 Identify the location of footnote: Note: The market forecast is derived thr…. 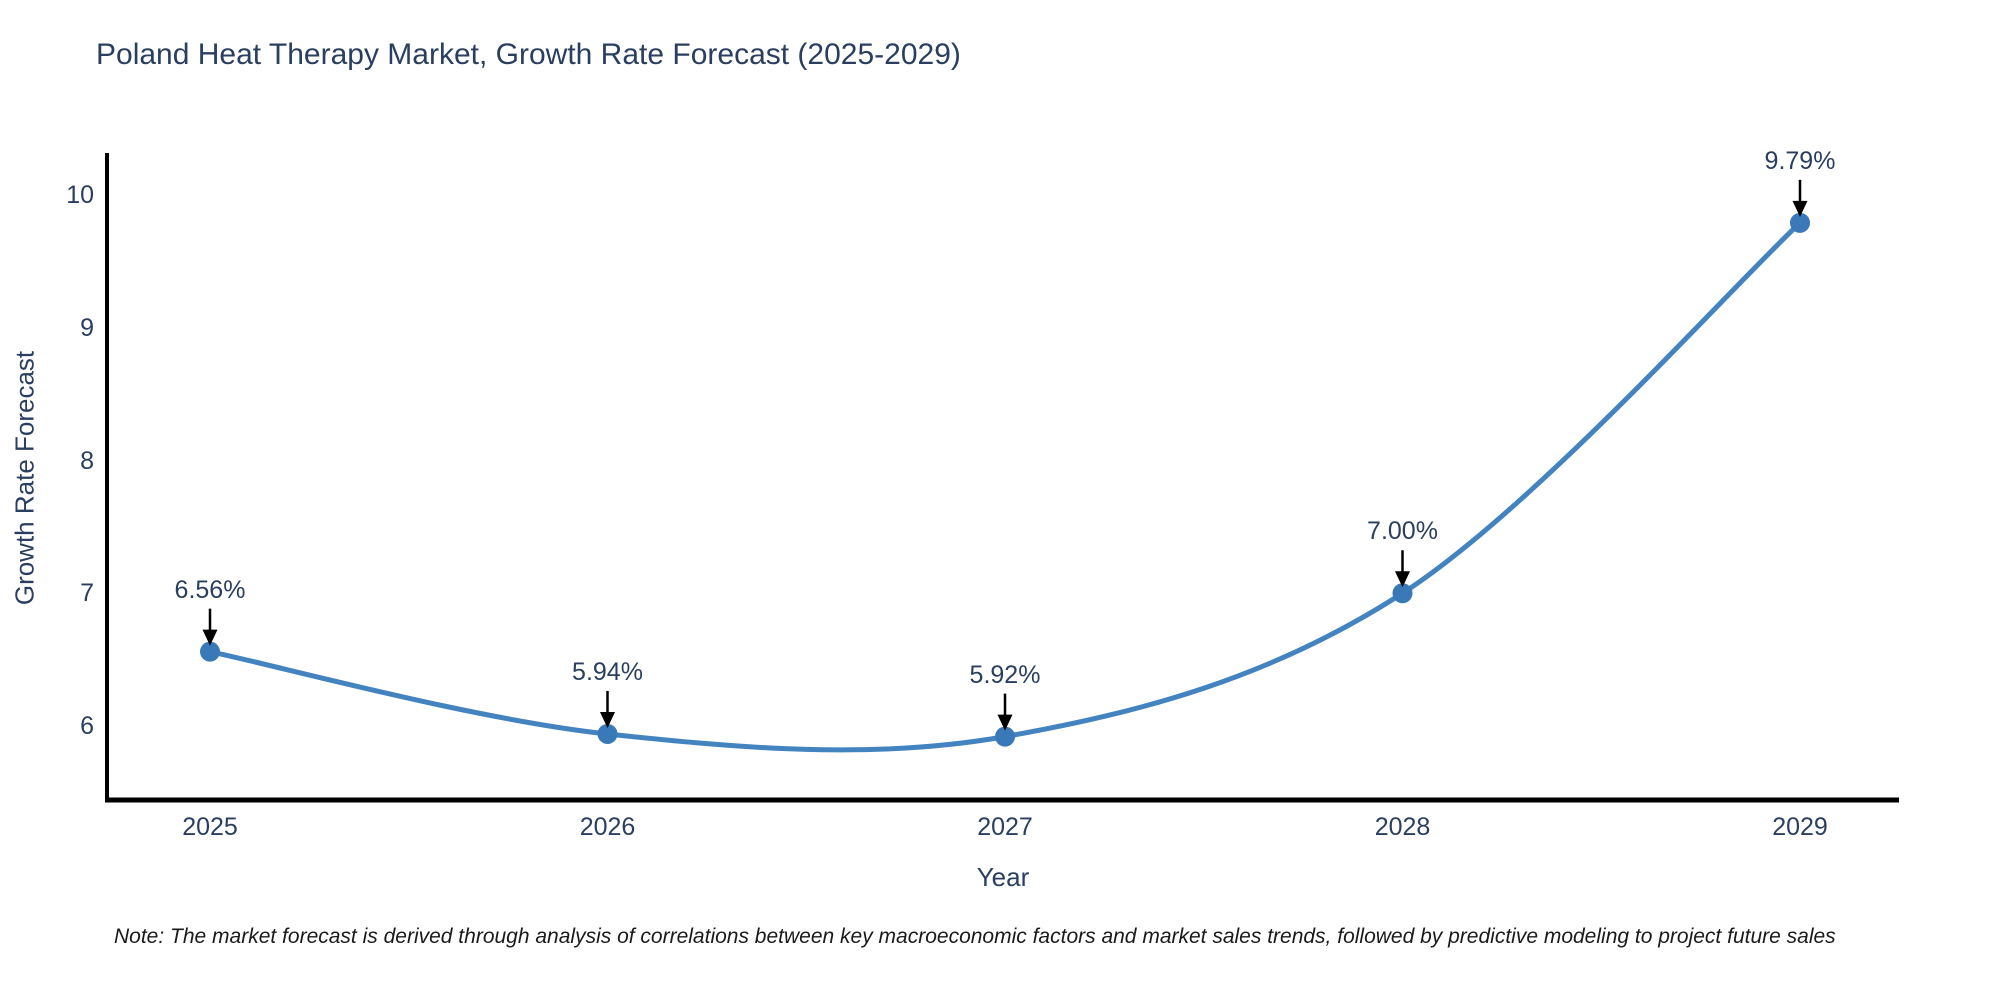
(975, 936).